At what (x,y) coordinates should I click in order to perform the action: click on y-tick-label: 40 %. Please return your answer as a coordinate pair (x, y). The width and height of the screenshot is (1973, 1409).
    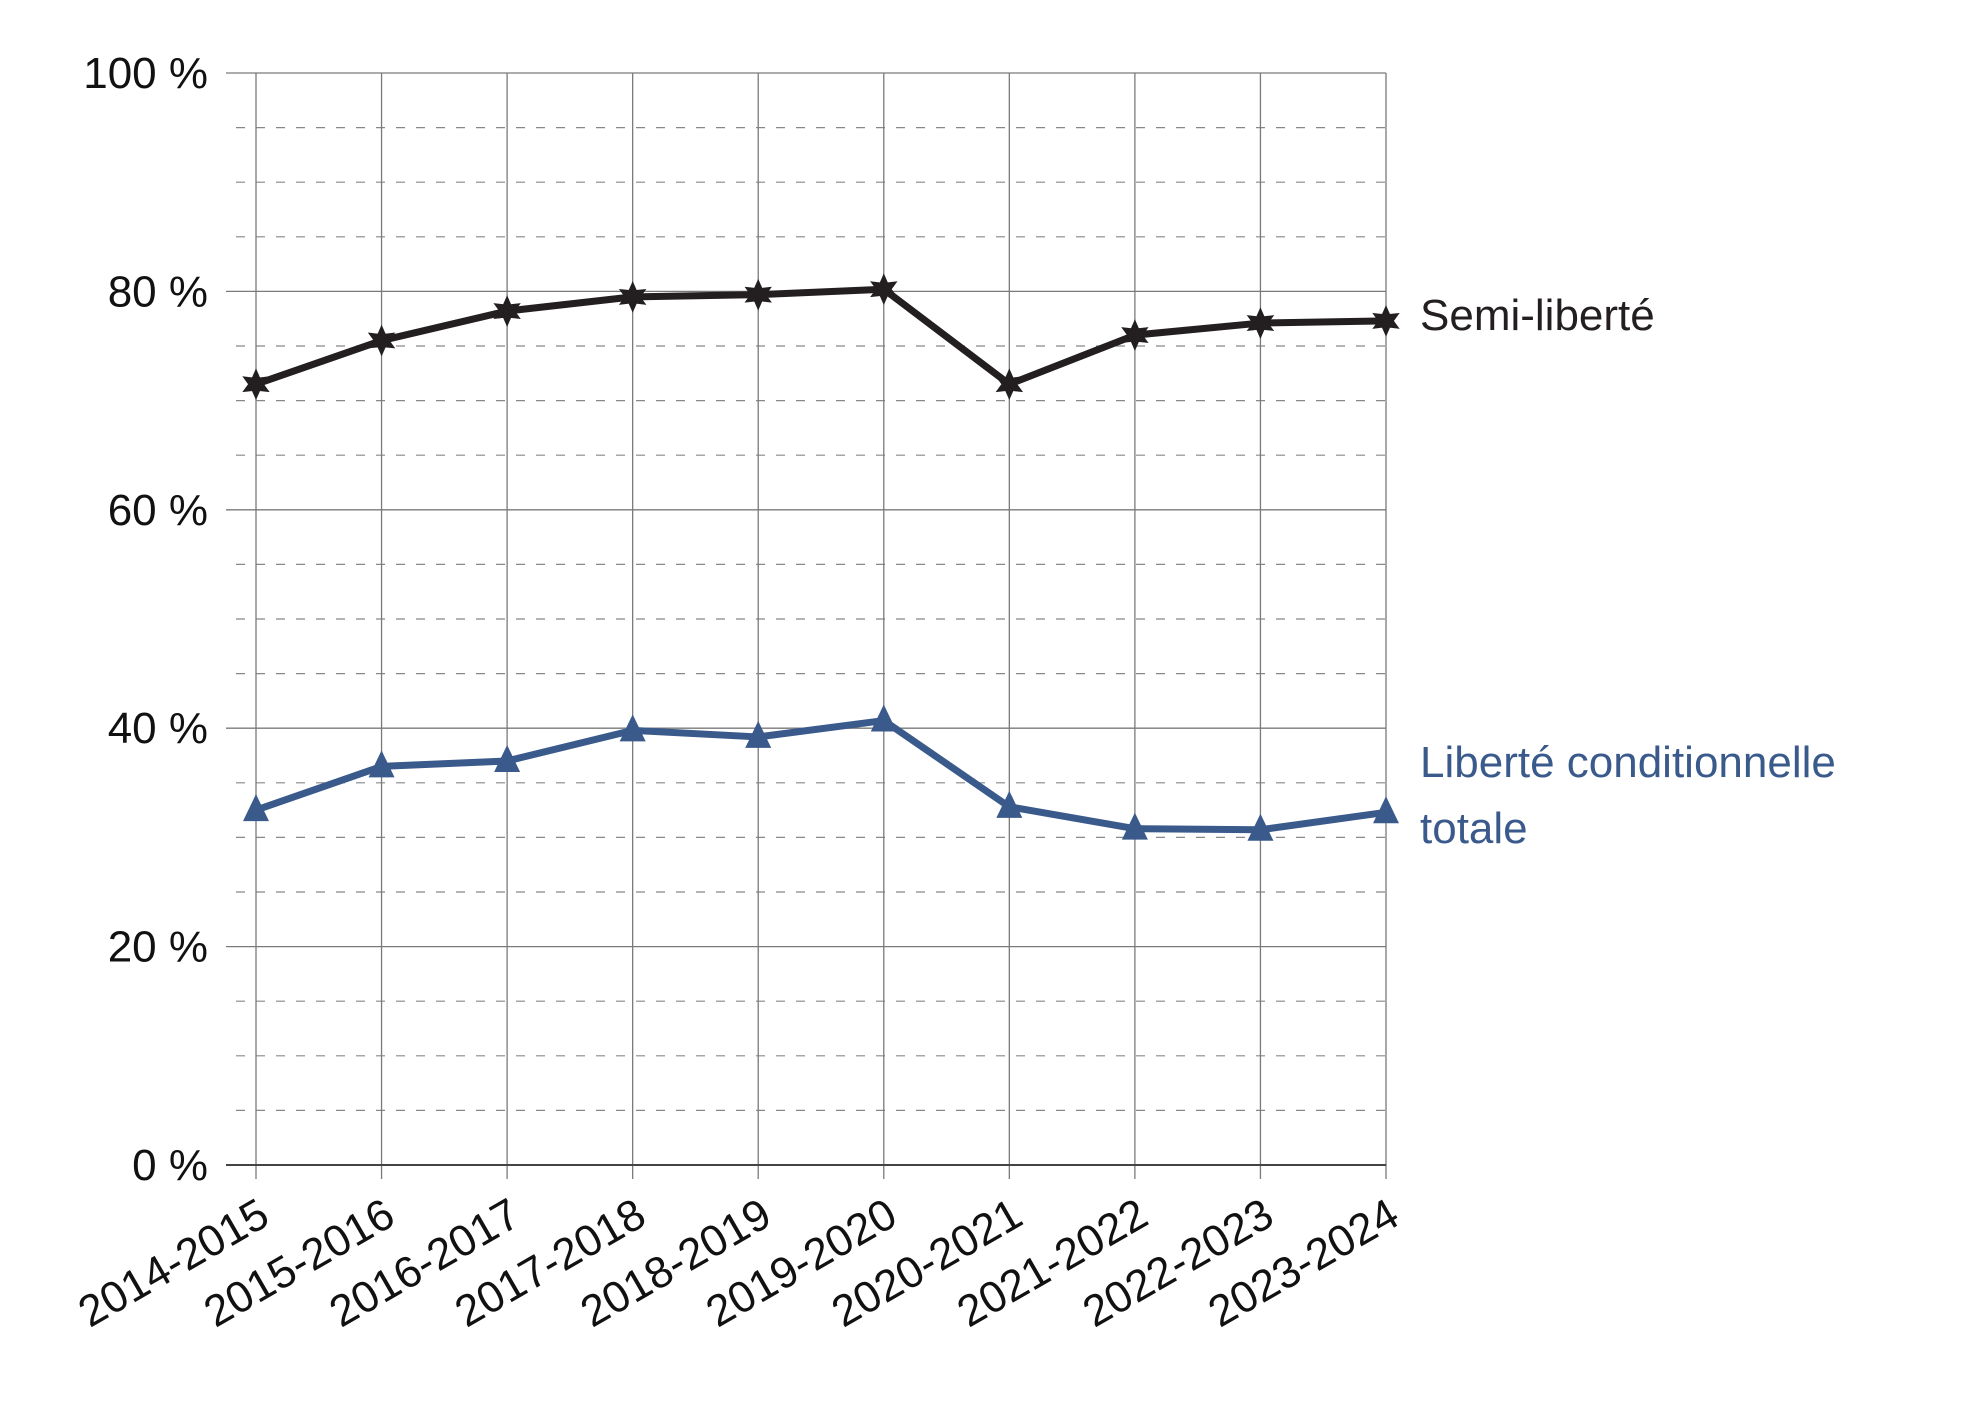
    Looking at the image, I should click on (158, 728).